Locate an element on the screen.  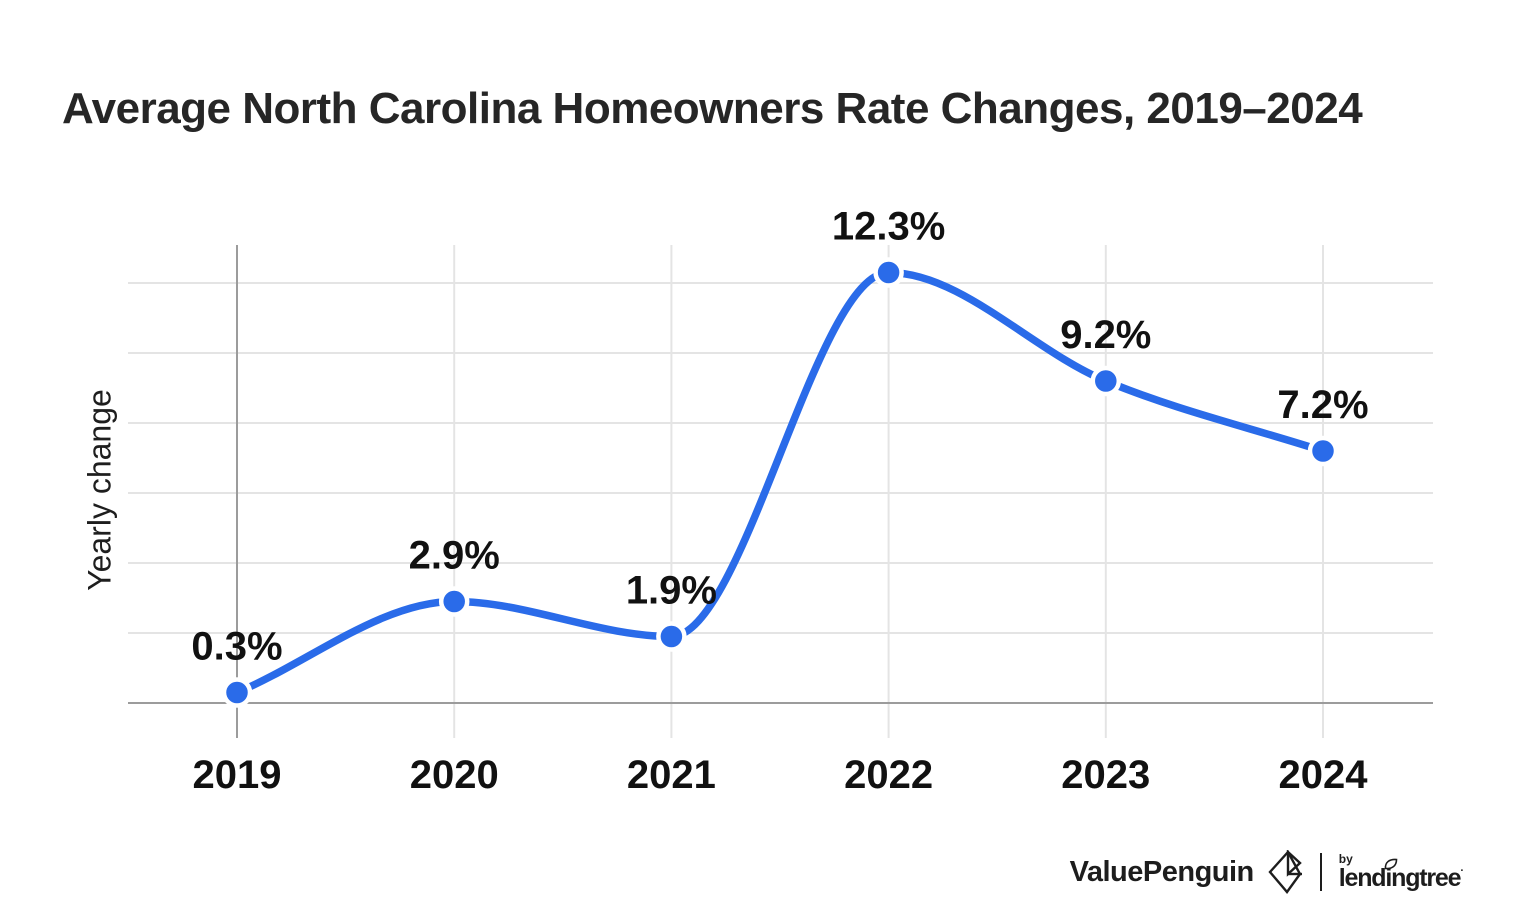
footer-logo: ValuePenguin by lendingtree· is located at coordinates (1267, 872).